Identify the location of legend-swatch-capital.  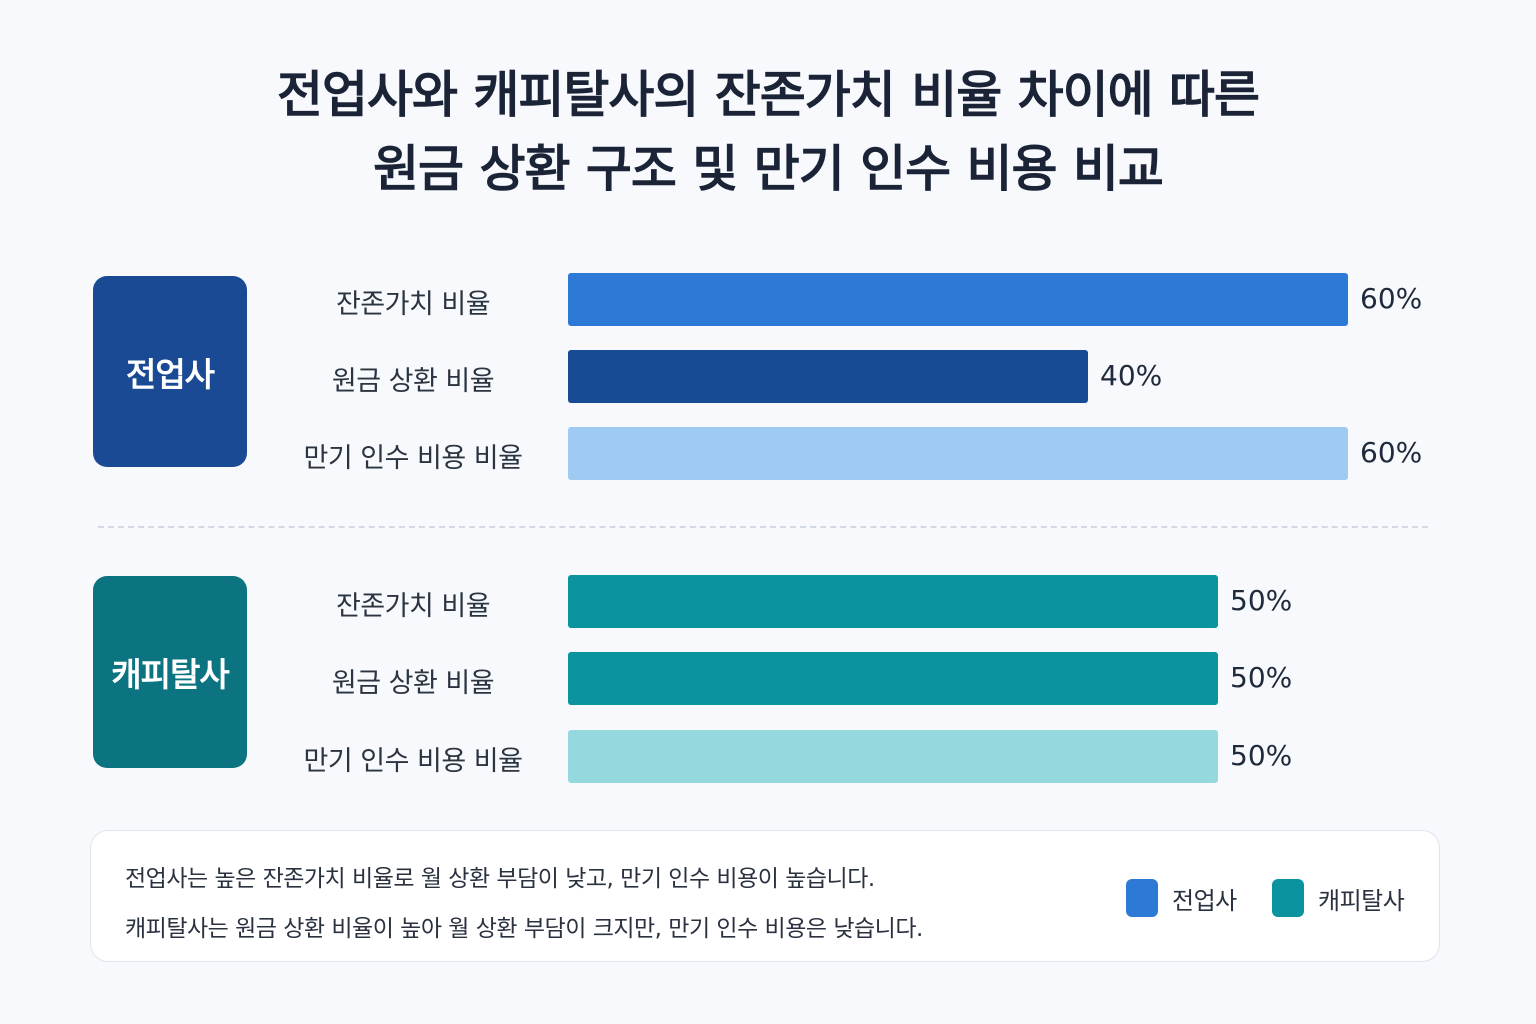
(1288, 898).